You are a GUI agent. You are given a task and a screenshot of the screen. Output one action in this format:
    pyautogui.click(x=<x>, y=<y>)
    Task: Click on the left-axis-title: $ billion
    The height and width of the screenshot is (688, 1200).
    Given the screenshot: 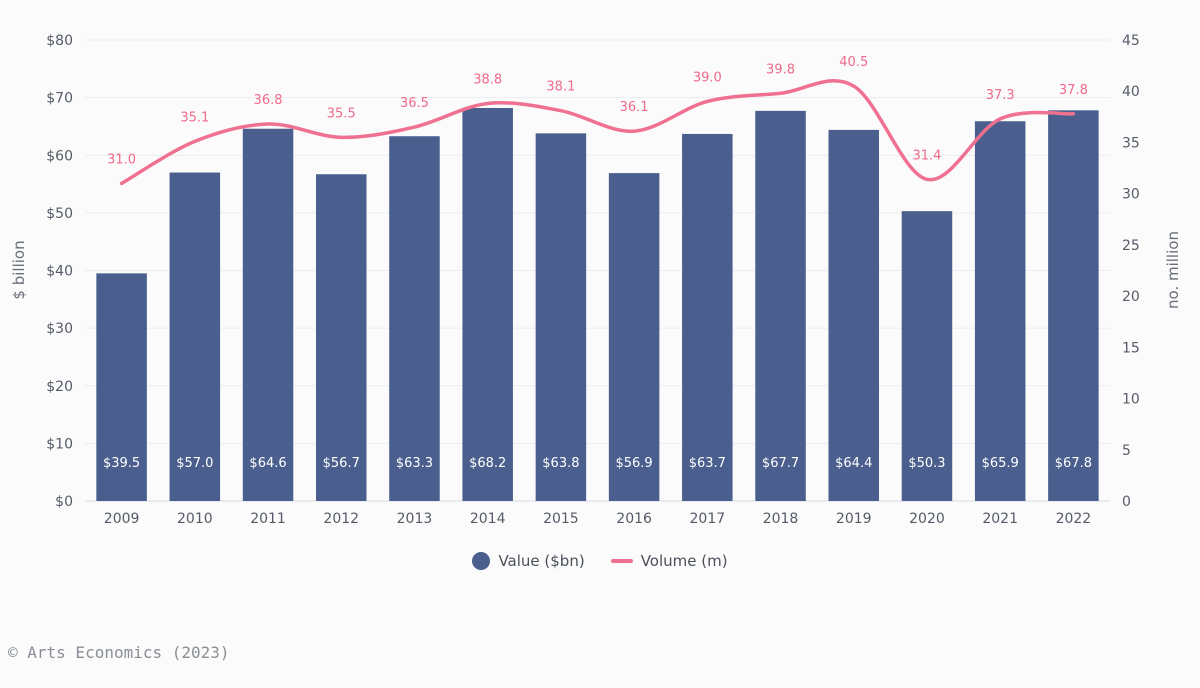 What is the action you would take?
    pyautogui.click(x=19, y=269)
    